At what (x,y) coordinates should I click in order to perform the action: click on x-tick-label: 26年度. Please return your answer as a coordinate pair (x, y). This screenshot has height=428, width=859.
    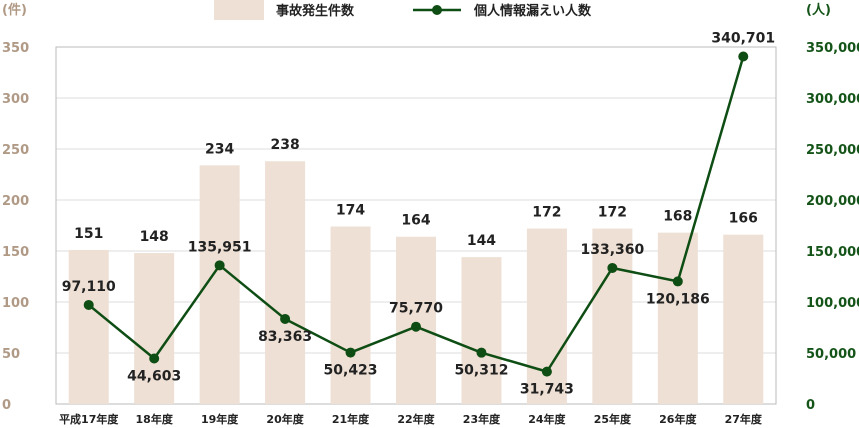
    Looking at the image, I should click on (678, 419).